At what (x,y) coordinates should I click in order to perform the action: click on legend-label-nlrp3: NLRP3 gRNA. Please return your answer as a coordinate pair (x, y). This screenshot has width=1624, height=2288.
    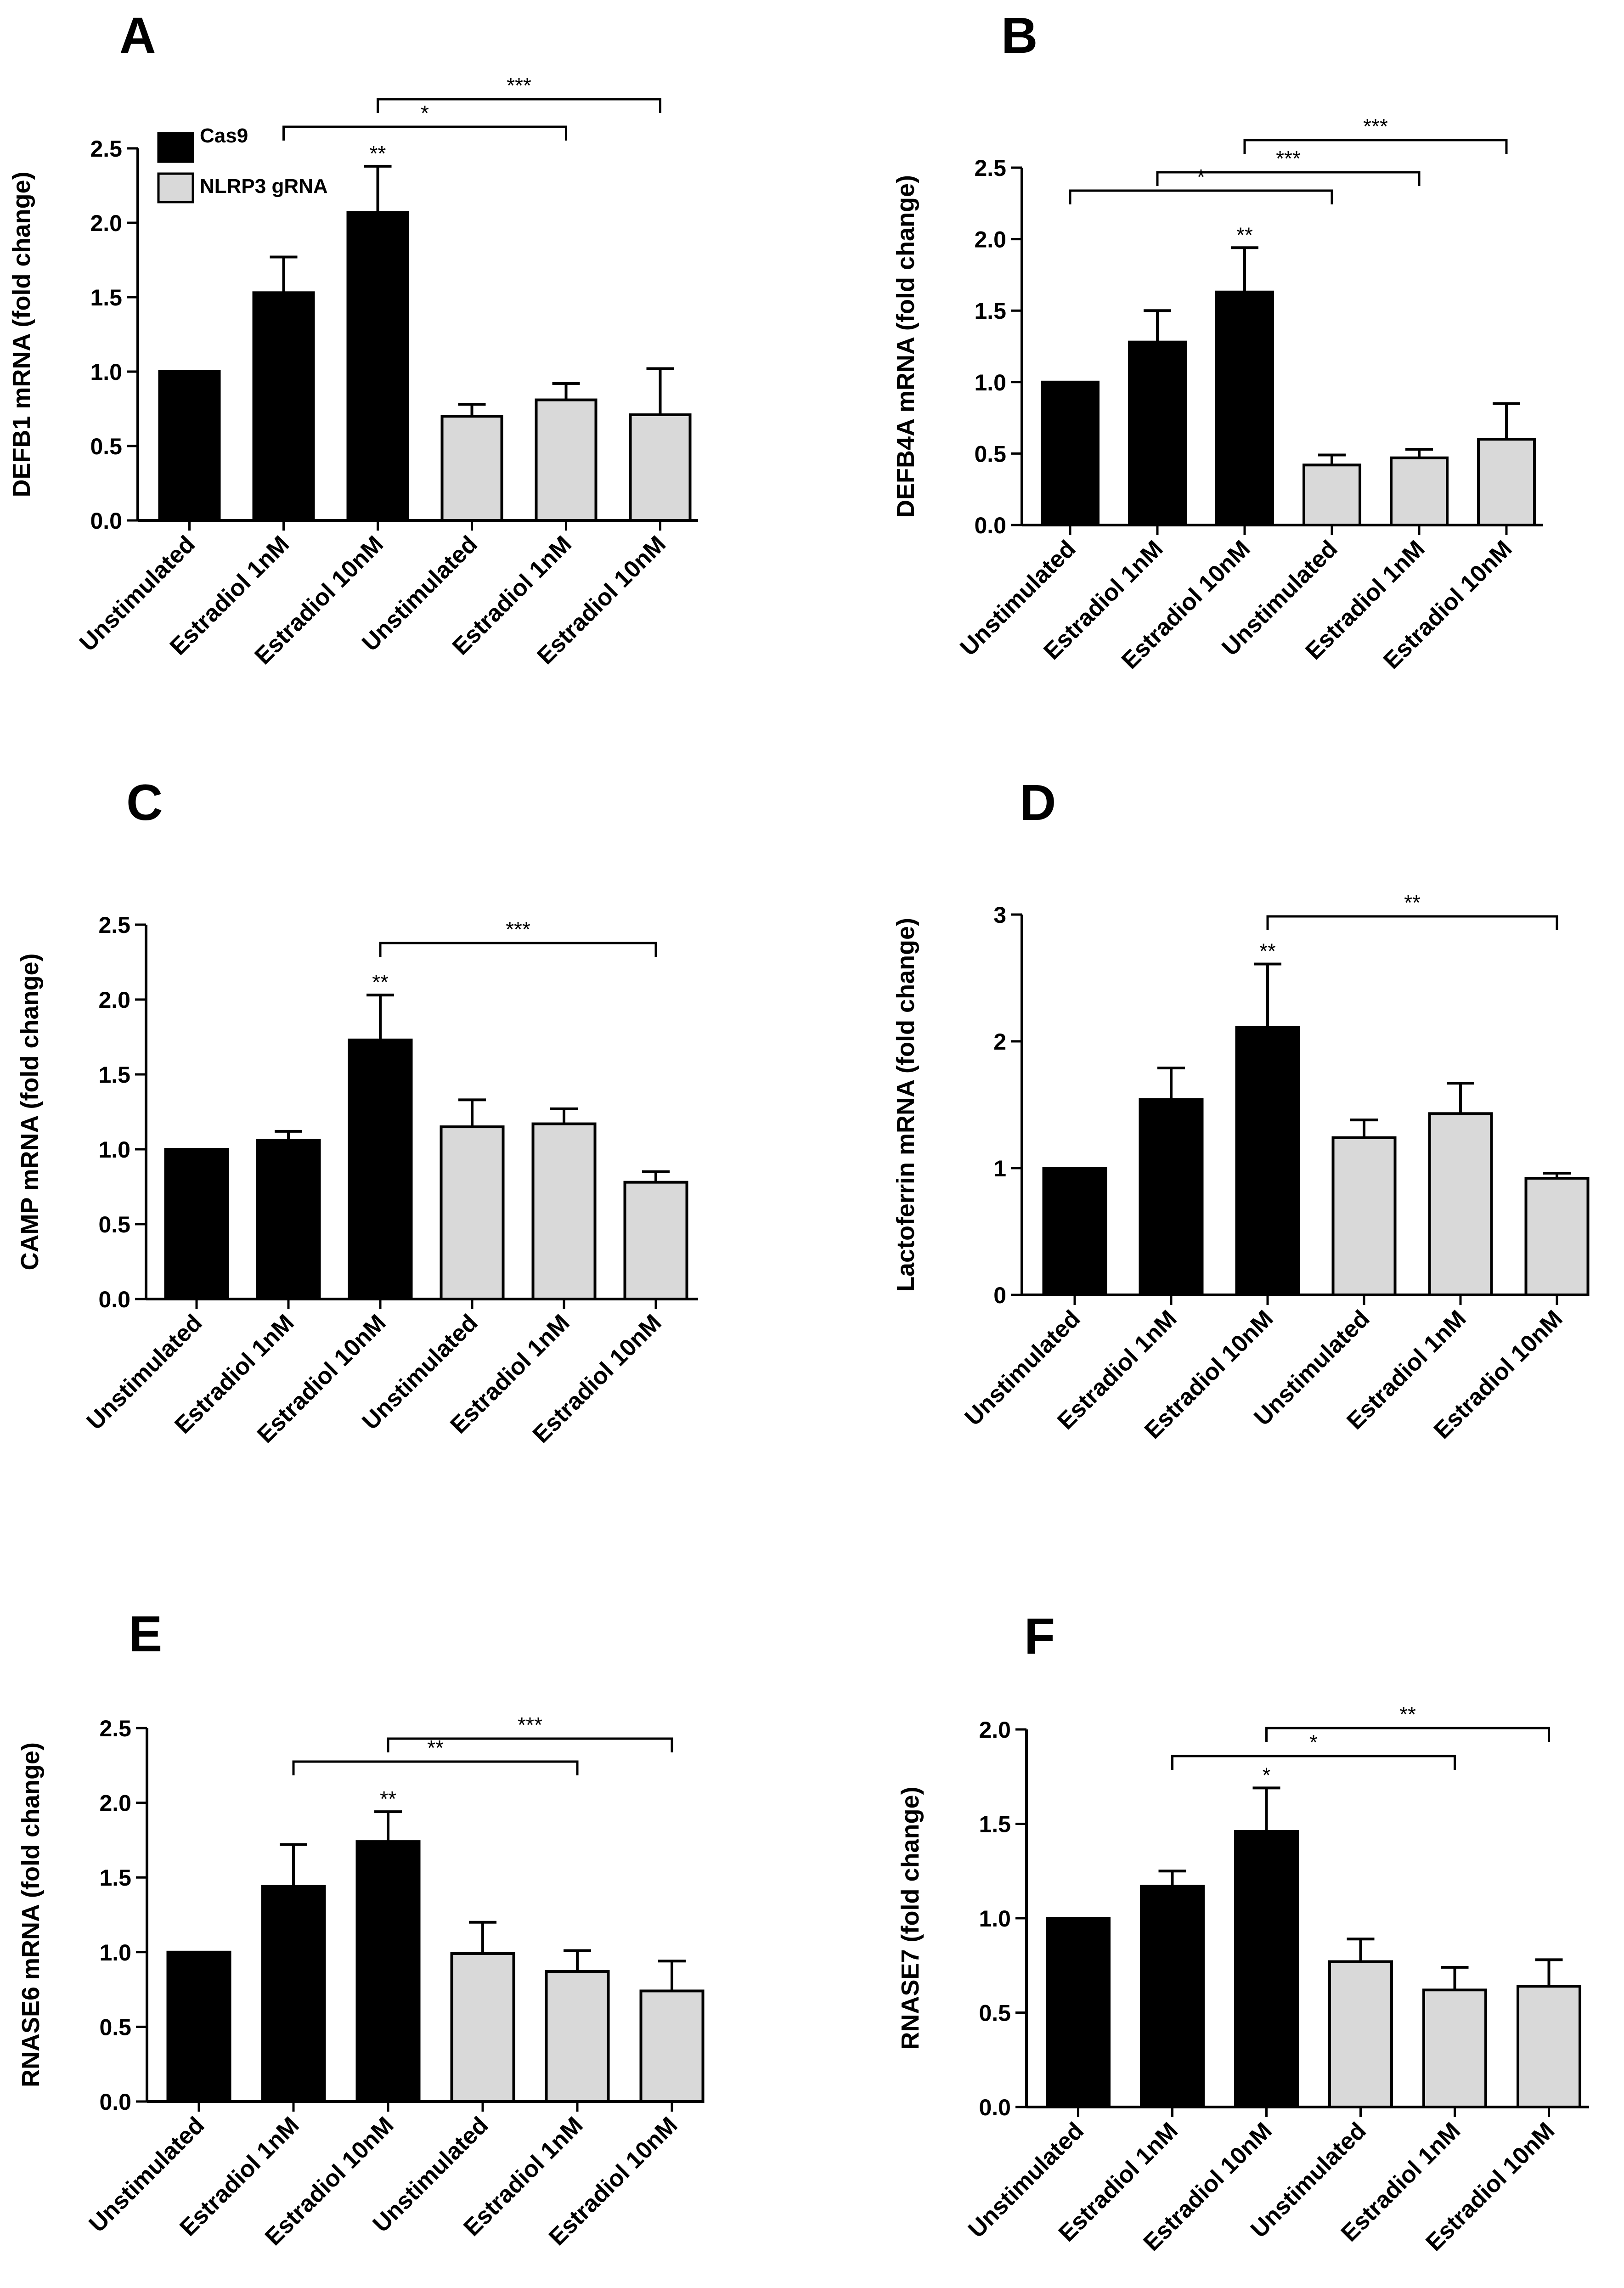
    Looking at the image, I should click on (264, 186).